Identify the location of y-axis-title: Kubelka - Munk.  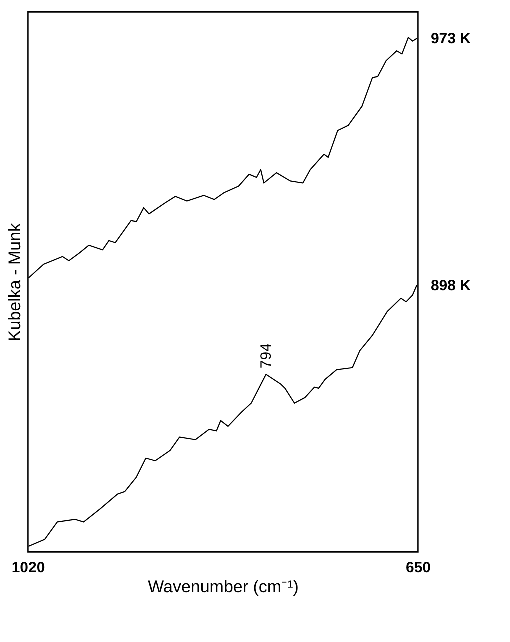
(15, 282).